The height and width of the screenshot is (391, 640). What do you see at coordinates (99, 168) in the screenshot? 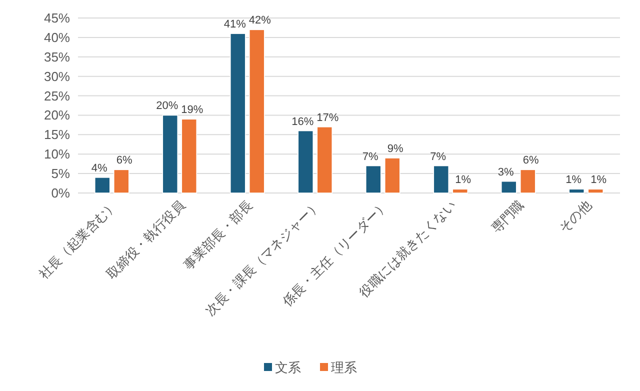
I see `data-label: 4%` at bounding box center [99, 168].